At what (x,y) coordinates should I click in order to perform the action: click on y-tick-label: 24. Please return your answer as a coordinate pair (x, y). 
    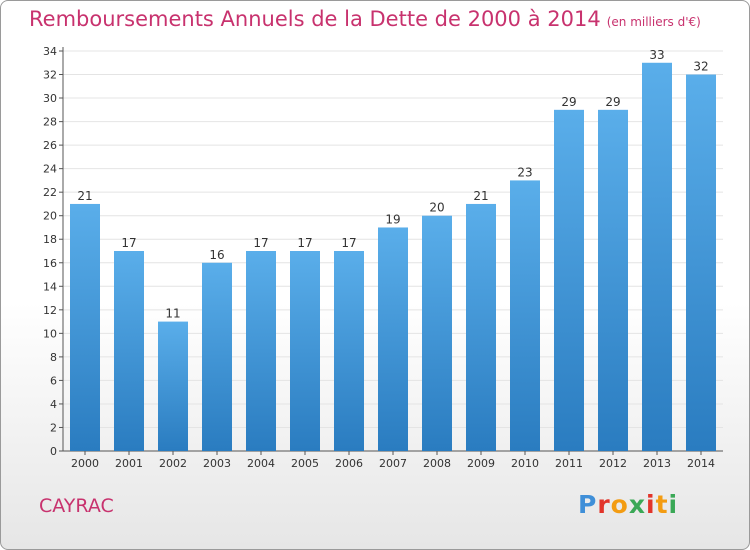
    Looking at the image, I should click on (50, 169).